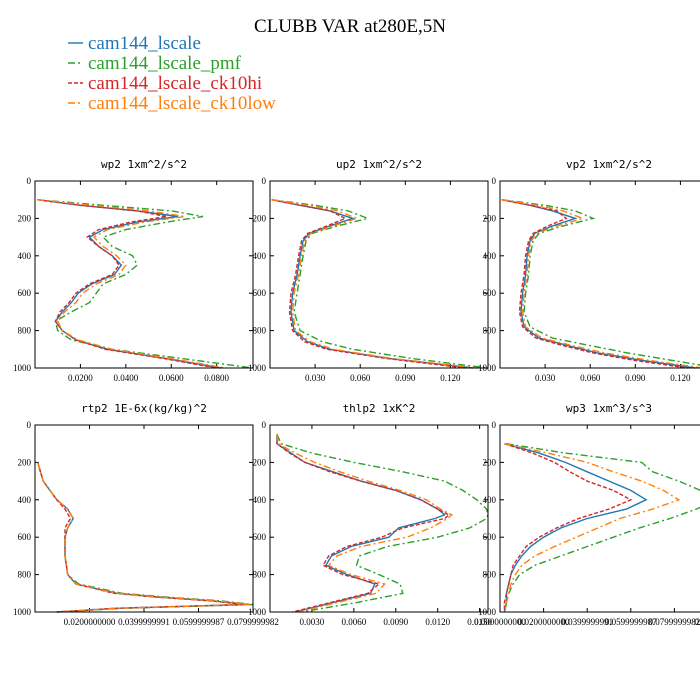 Image resolution: width=700 pixels, height=700 pixels. Describe the element at coordinates (609, 408) in the screenshot. I see `panel-title: wp3 1xm^3/s^3` at that location.